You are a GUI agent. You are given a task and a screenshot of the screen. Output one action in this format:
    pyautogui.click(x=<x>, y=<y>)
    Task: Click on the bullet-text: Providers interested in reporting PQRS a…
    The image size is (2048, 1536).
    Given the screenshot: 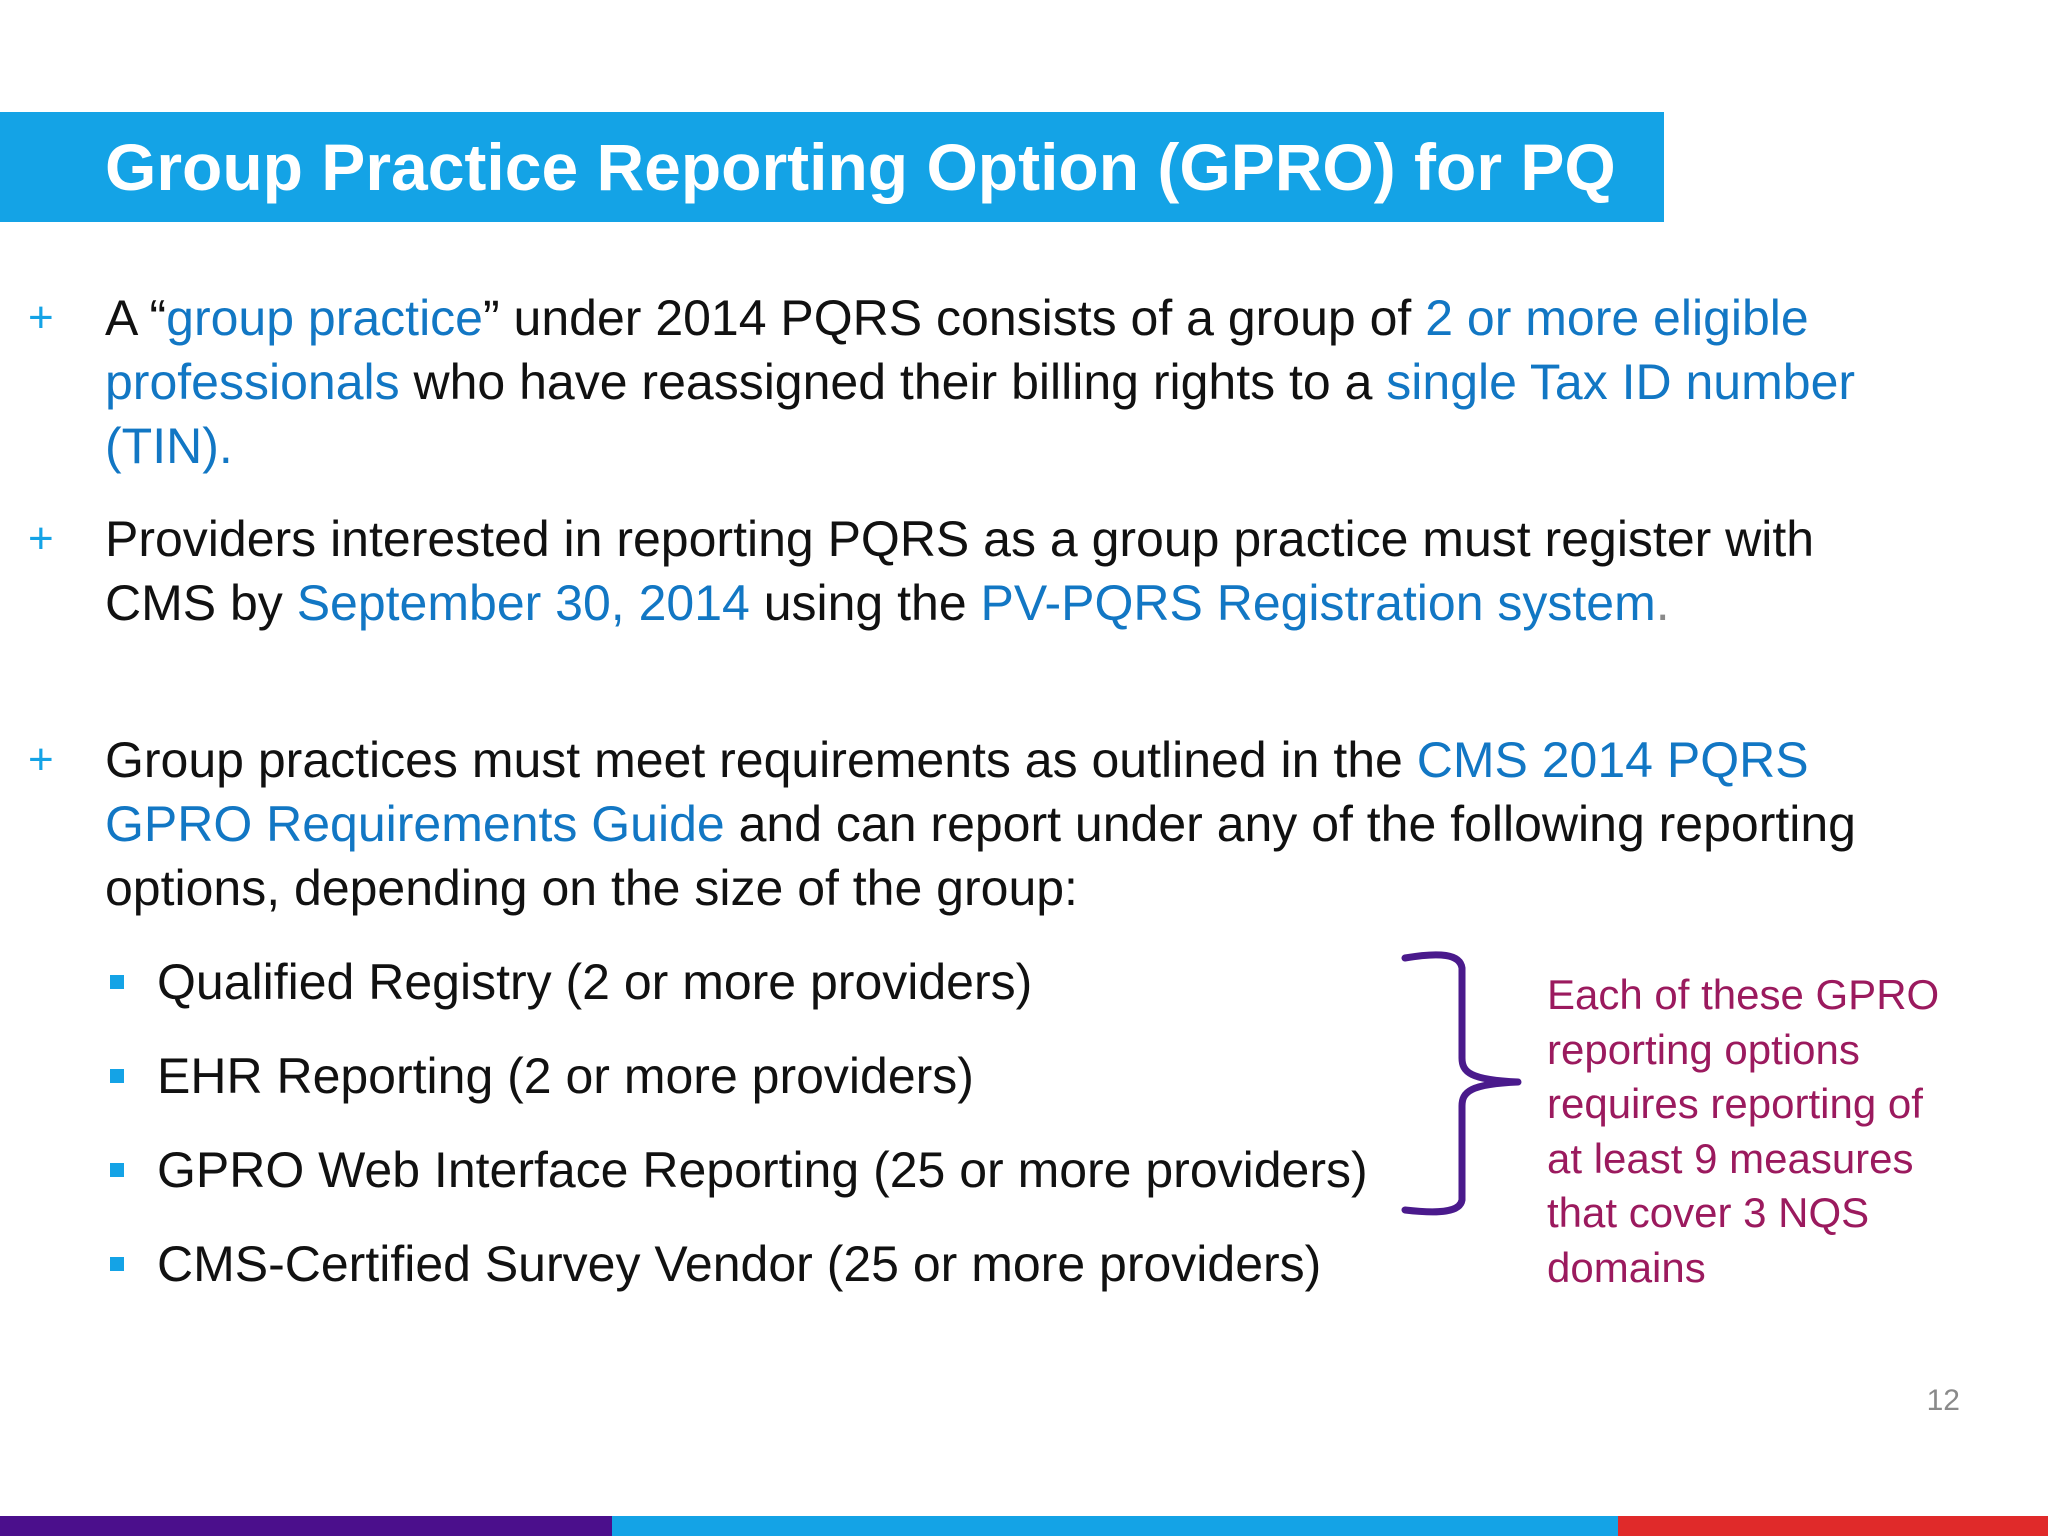 What is the action you would take?
    pyautogui.click(x=960, y=571)
    